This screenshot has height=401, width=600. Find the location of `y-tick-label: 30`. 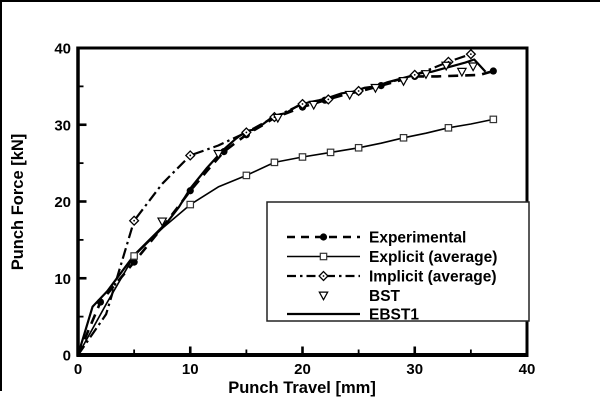

y-tick-label: 30 is located at coordinates (62, 125).